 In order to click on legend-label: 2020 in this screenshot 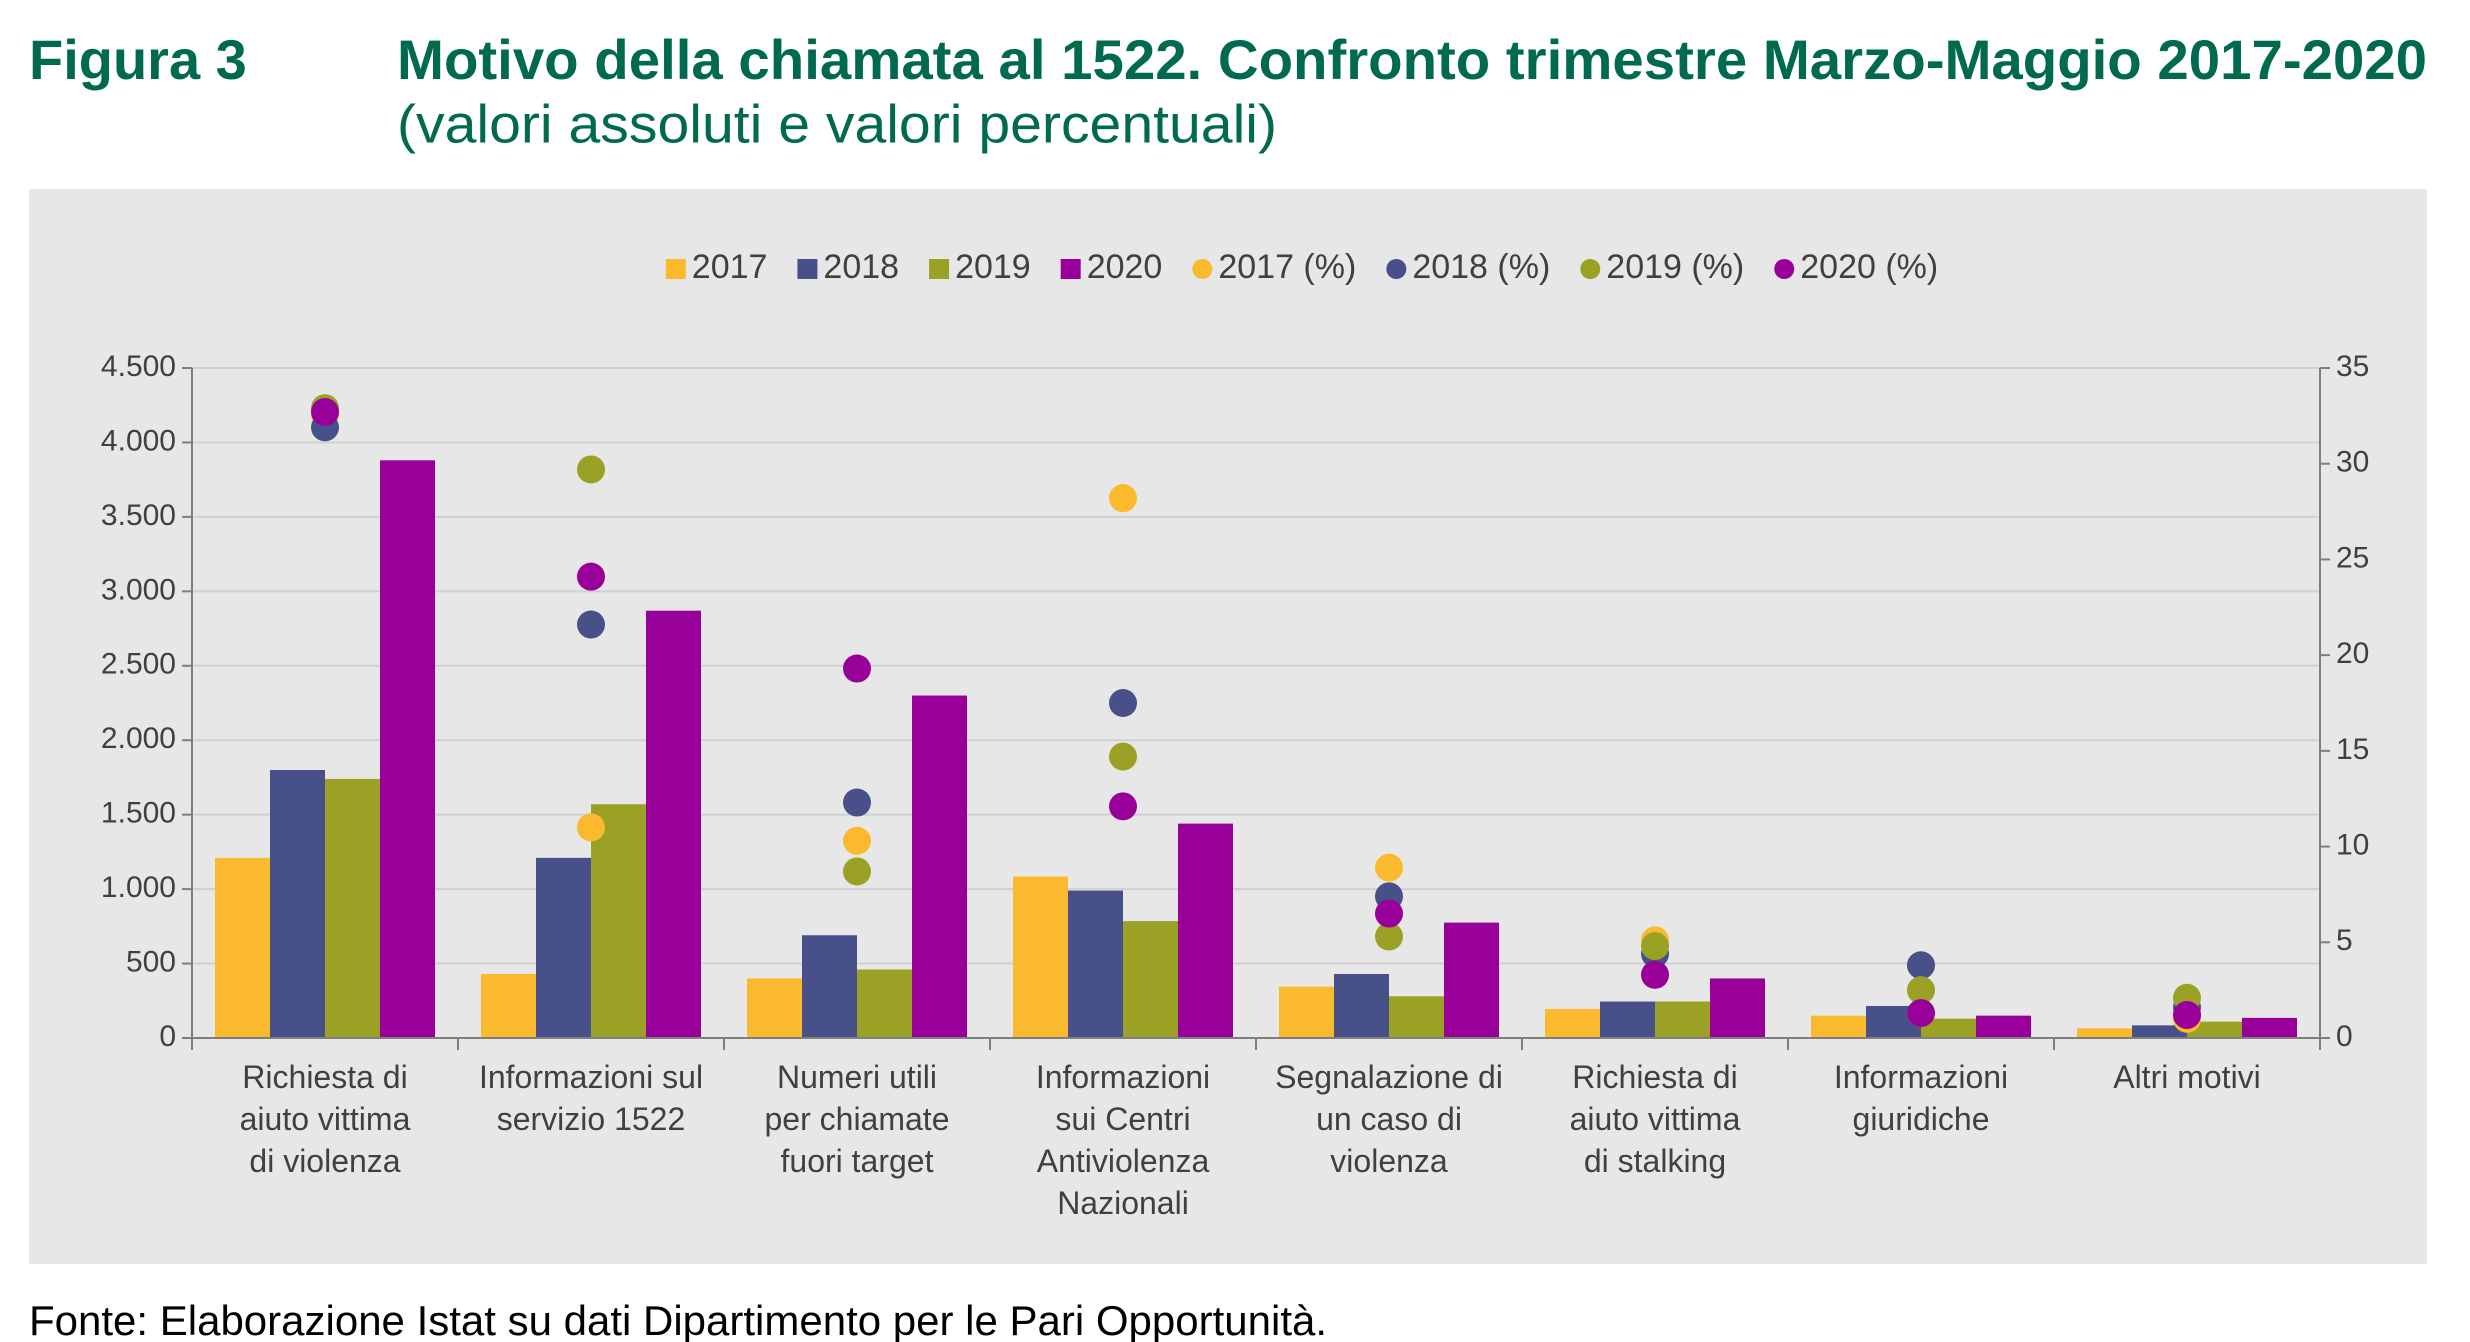, I will do `click(1125, 267)`.